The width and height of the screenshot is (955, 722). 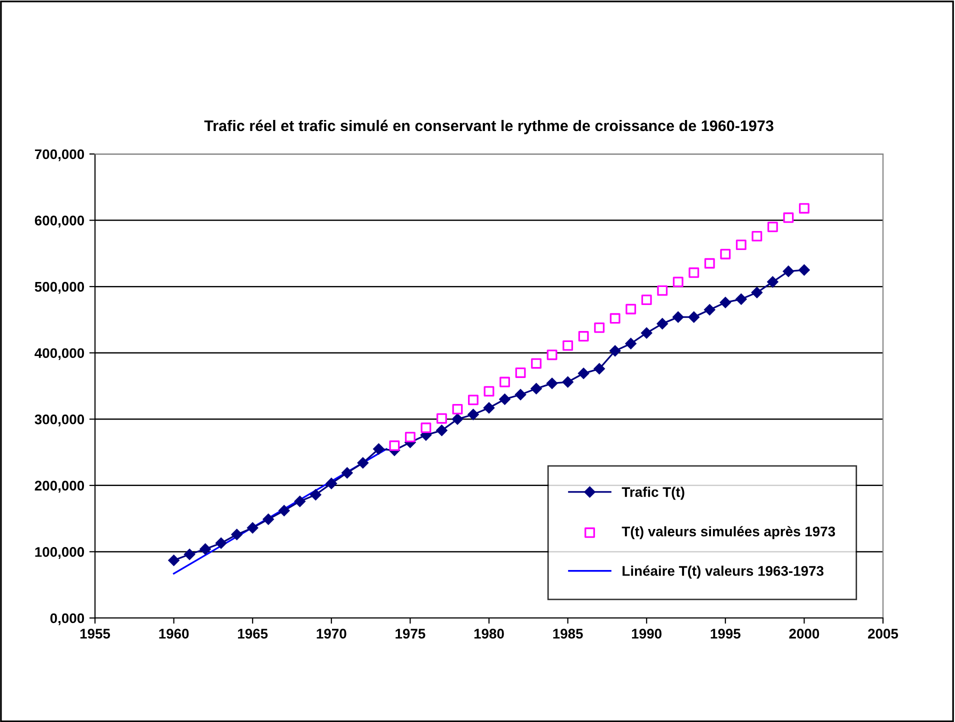 I want to click on chart-title: Trafic réel et trafic simulé en conservant le rythme de croissance de 1960-1973, so click(x=489, y=127).